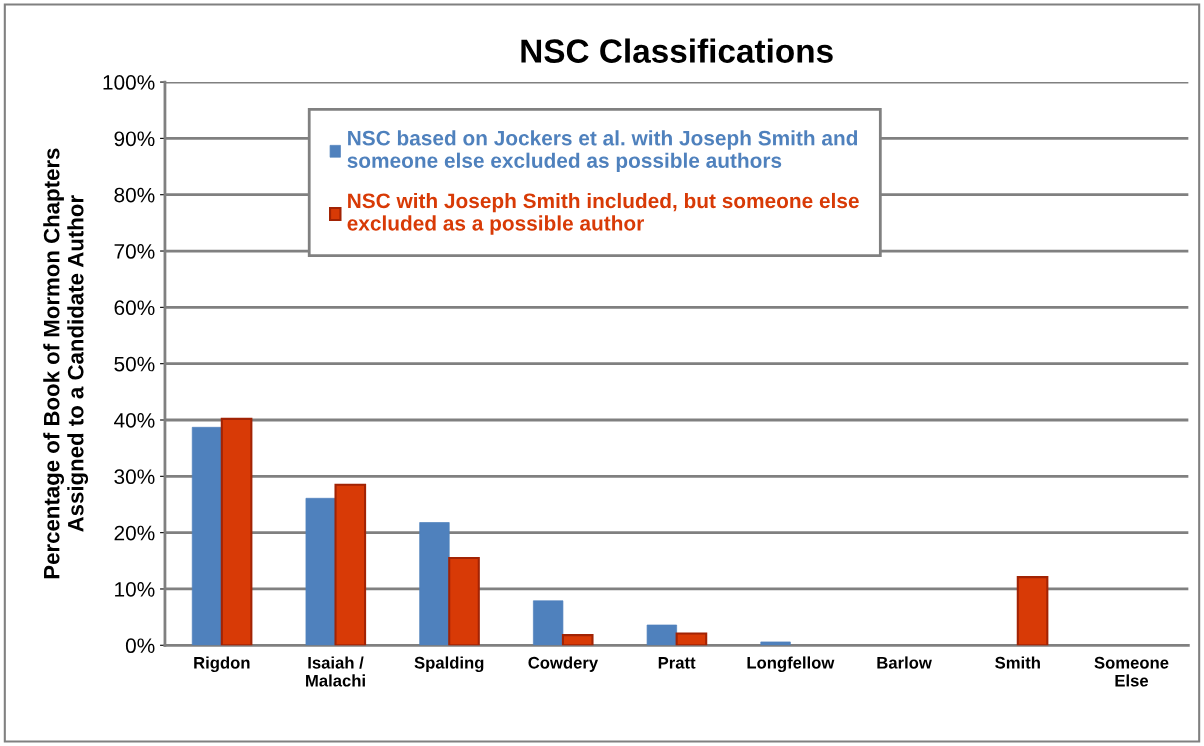 Image resolution: width=1204 pixels, height=746 pixels. Describe the element at coordinates (134, 477) in the screenshot. I see `y-tick-label: 30%` at that location.